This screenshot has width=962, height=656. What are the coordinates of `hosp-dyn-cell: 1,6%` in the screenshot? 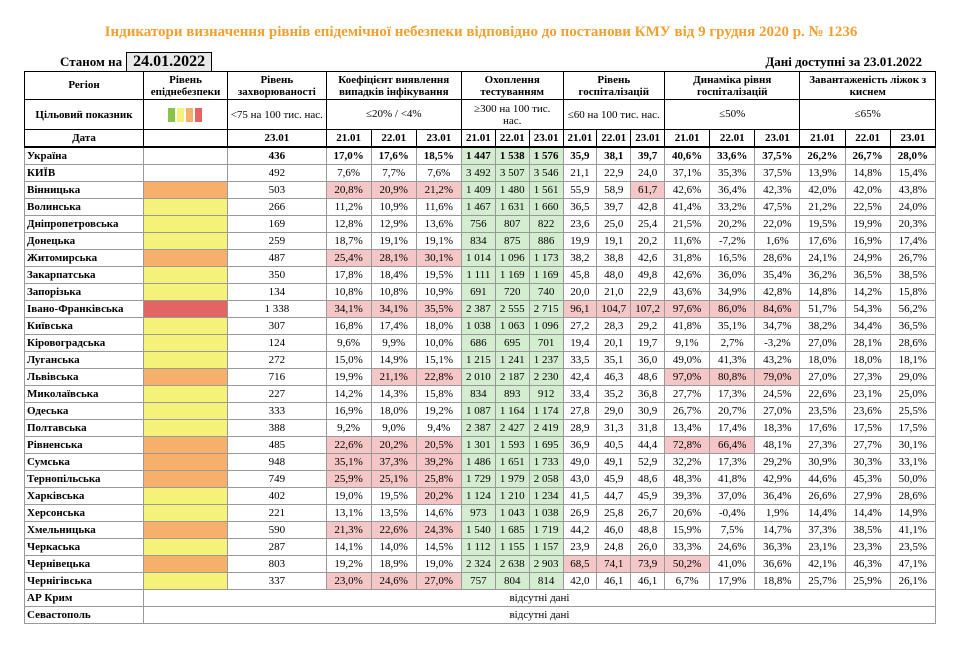 It's located at (777, 241).